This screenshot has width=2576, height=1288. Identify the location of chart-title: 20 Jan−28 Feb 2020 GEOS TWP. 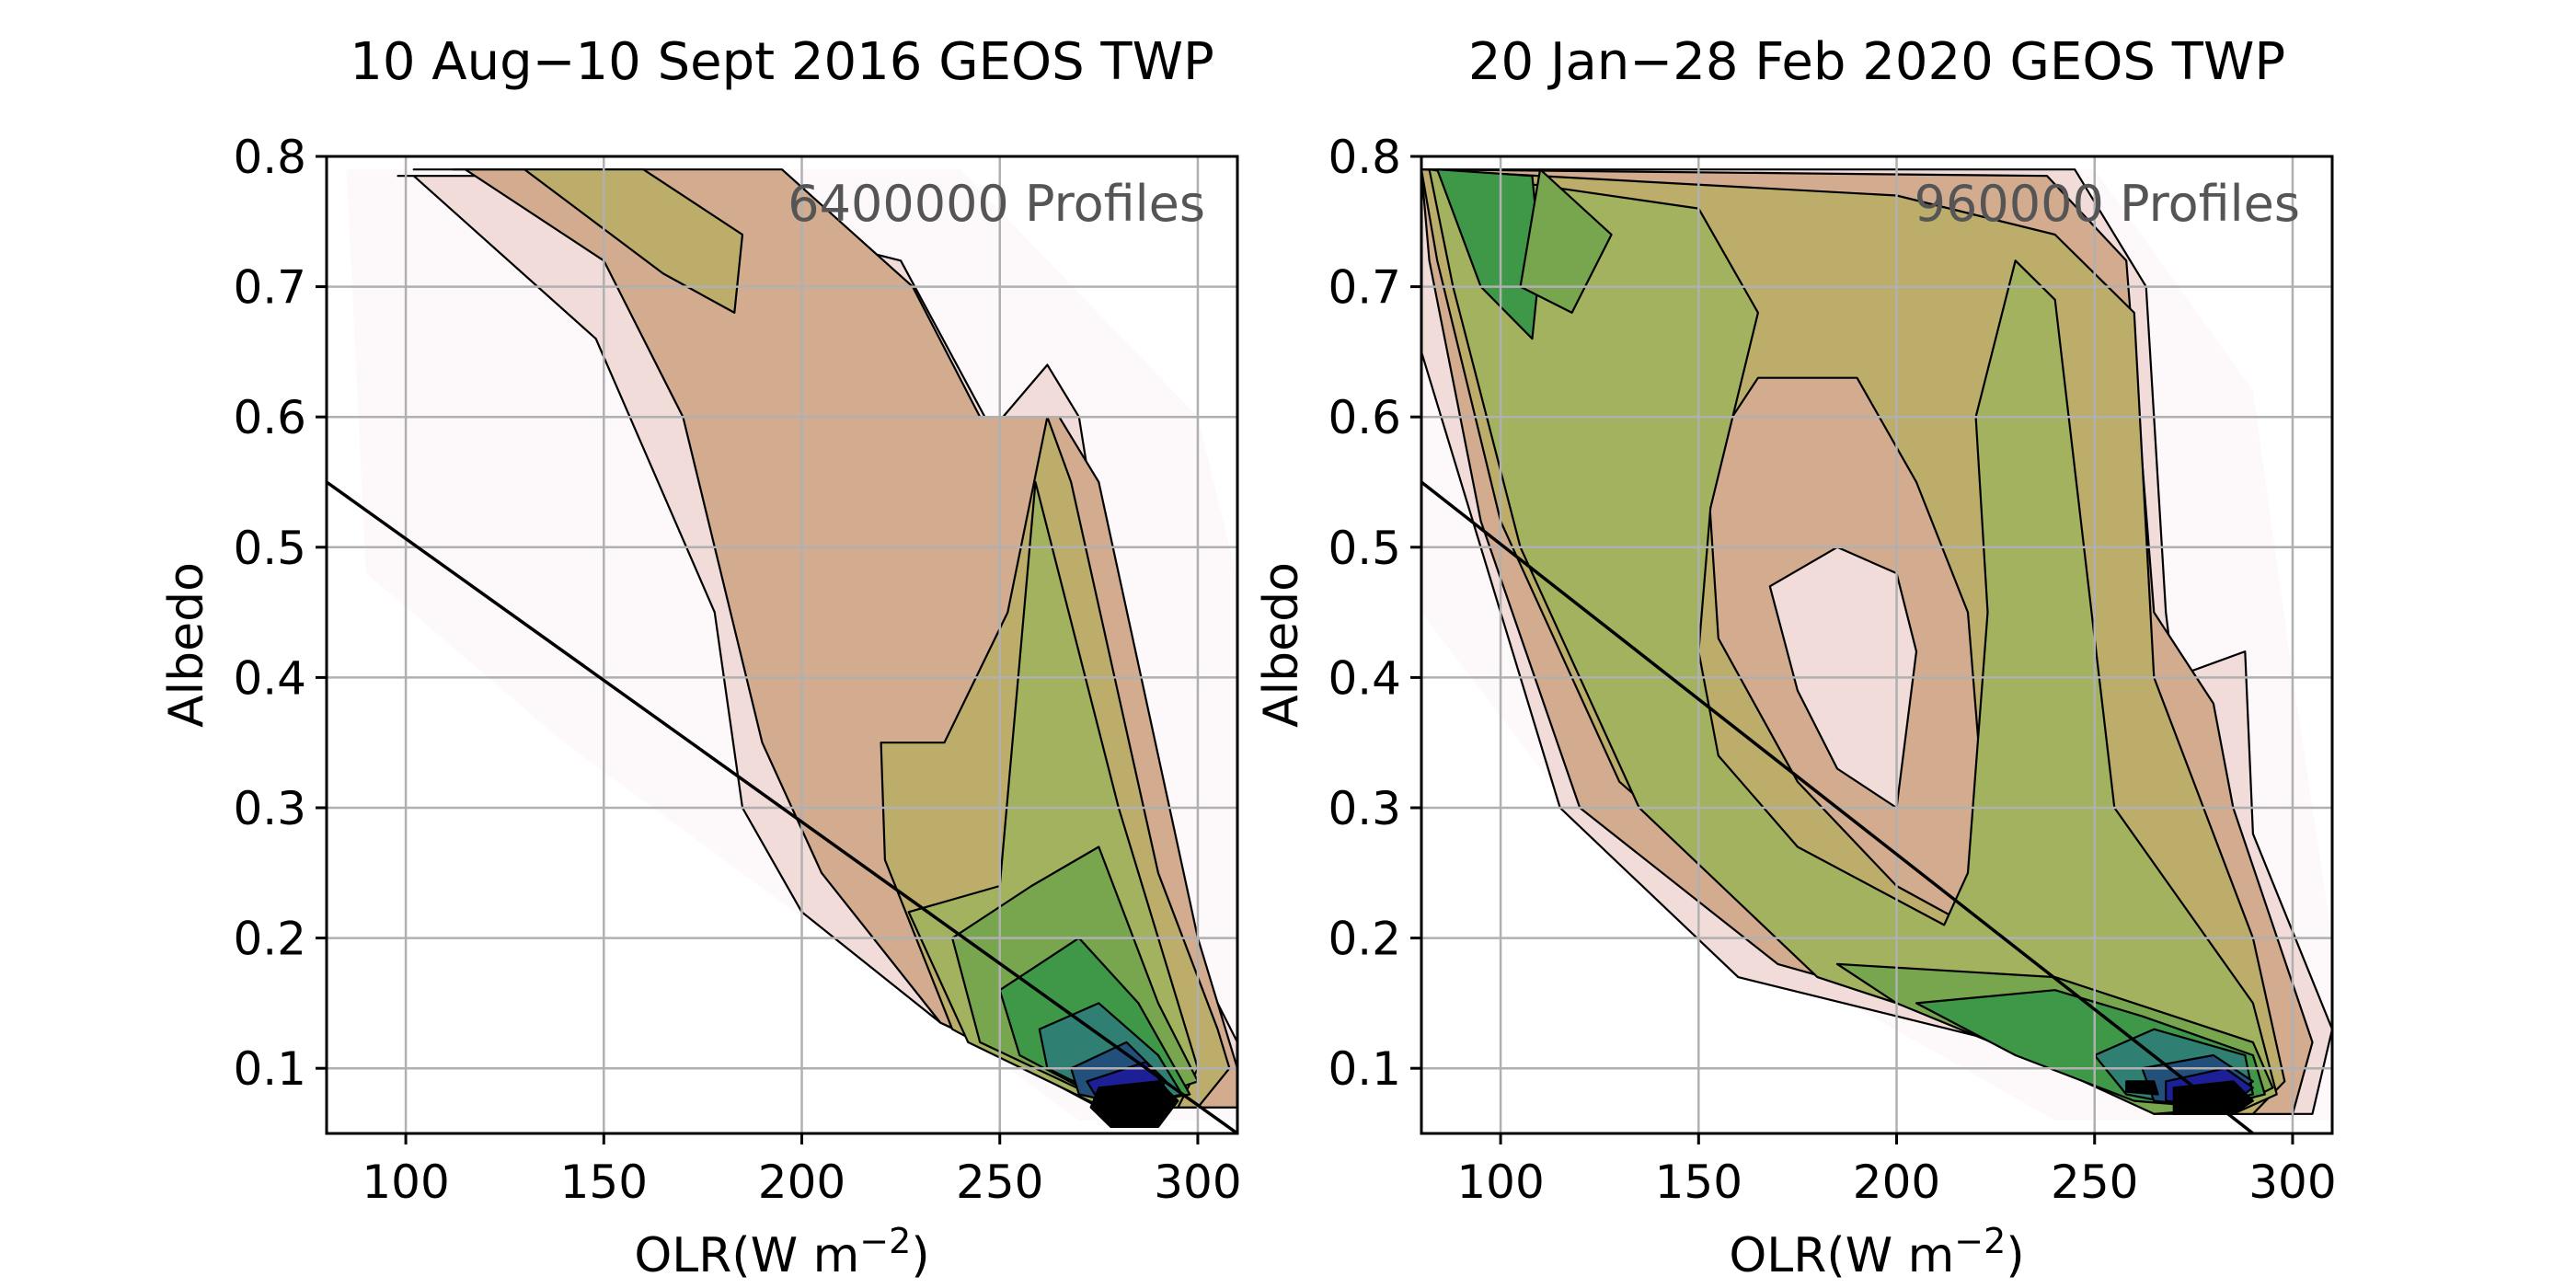
(1876, 62).